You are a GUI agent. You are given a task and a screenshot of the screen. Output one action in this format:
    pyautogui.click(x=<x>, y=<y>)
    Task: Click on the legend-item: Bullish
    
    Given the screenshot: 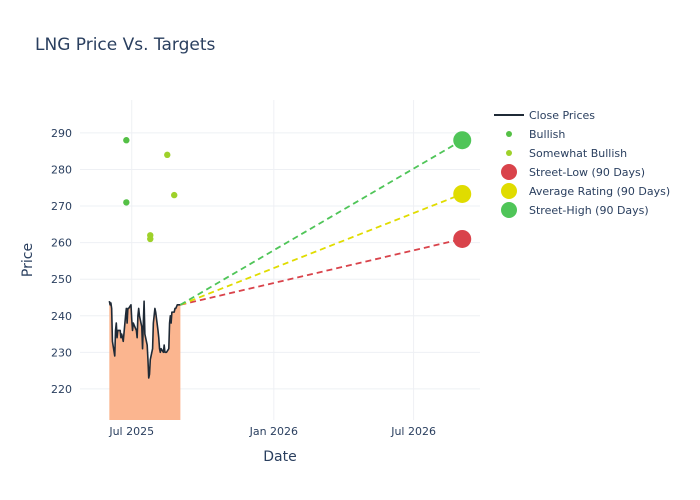 What is the action you would take?
    pyautogui.click(x=535, y=134)
    